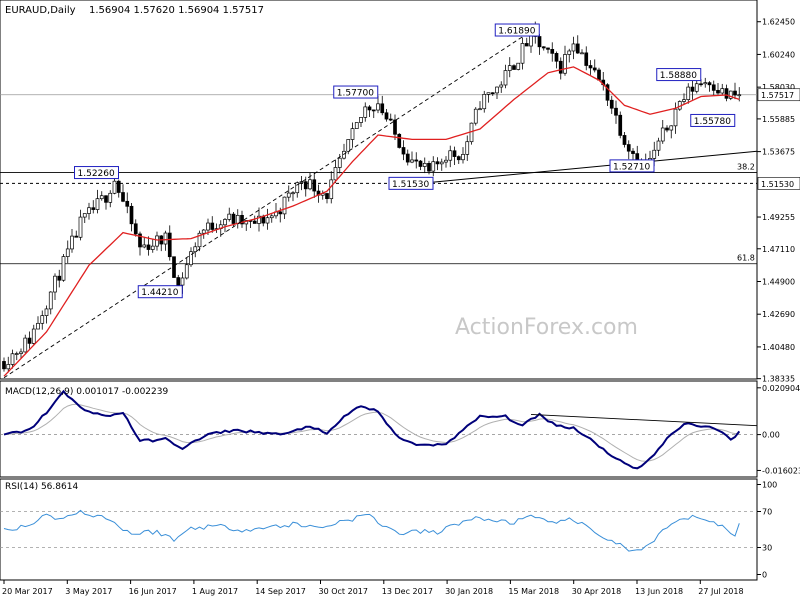  I want to click on macd-line, so click(372, 429).